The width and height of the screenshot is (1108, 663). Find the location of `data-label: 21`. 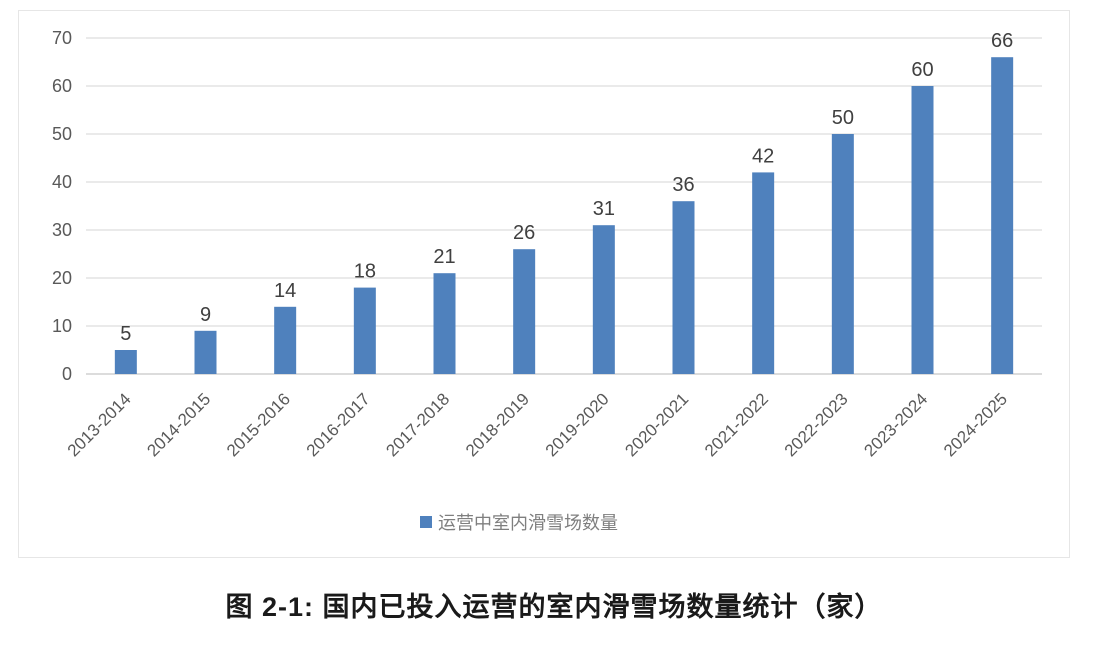

data-label: 21 is located at coordinates (444, 257).